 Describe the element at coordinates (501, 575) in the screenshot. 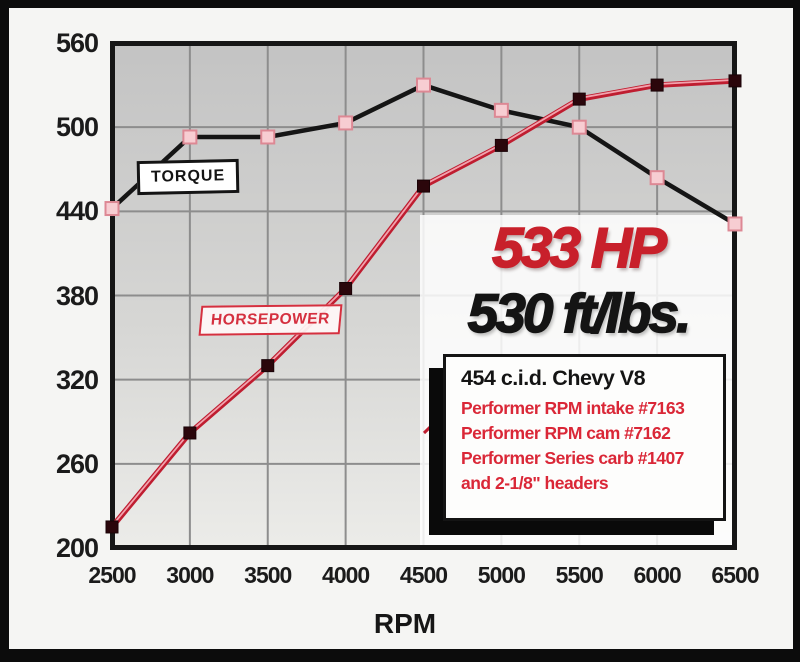

I see `x-tick-label: 5000` at that location.